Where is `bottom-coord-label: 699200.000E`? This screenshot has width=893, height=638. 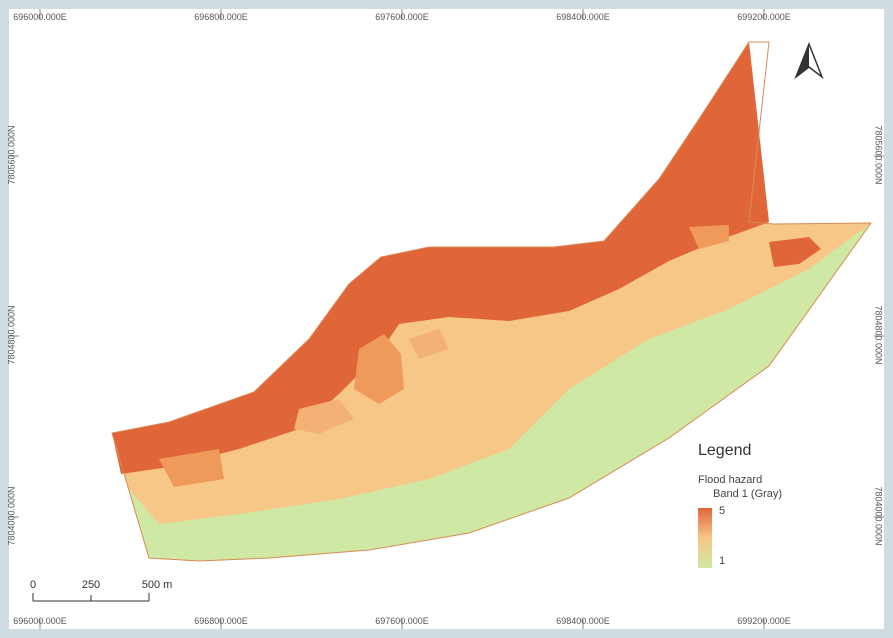
bottom-coord-label: 699200.000E is located at coordinates (764, 621).